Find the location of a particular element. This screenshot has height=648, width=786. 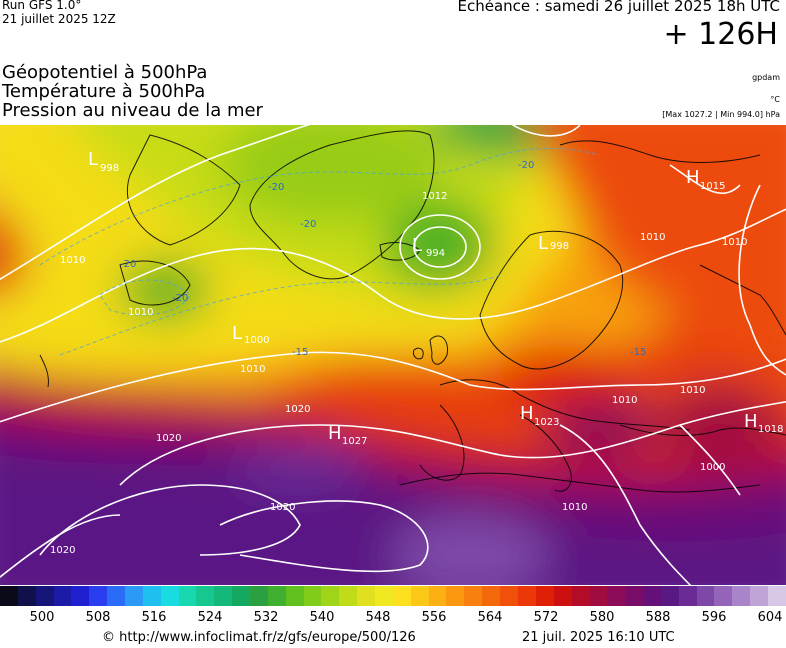

colorbar-tick-label: 564 is located at coordinates (490, 617).